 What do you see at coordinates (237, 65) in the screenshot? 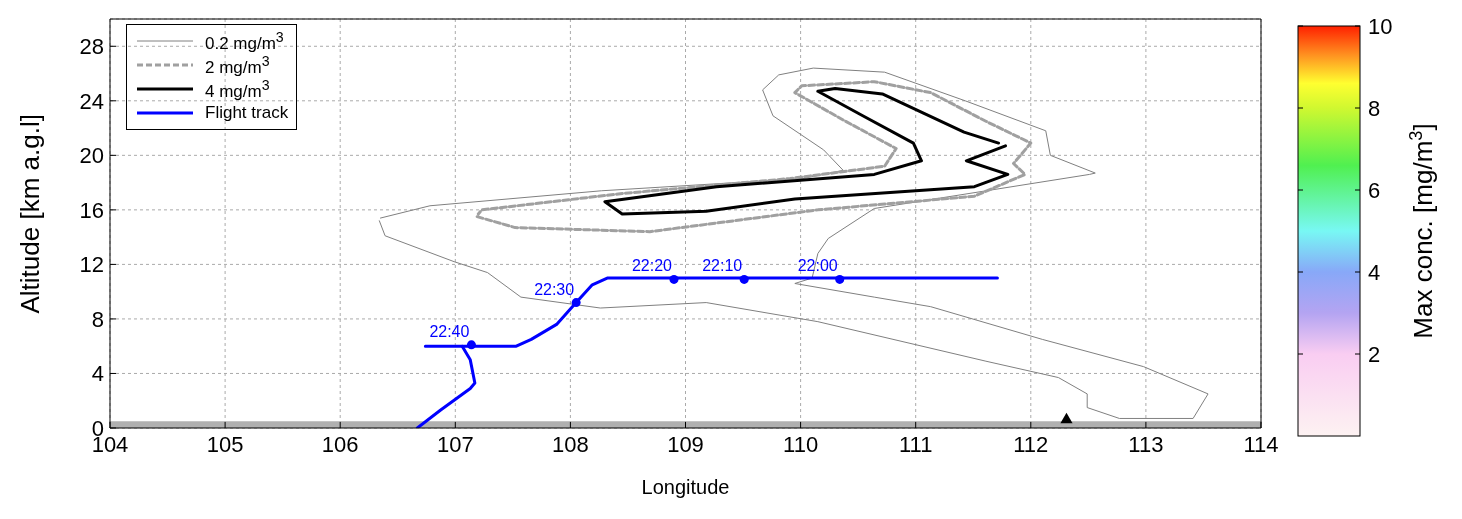
I see `legend-label: 2 mg/m$^{3}$` at bounding box center [237, 65].